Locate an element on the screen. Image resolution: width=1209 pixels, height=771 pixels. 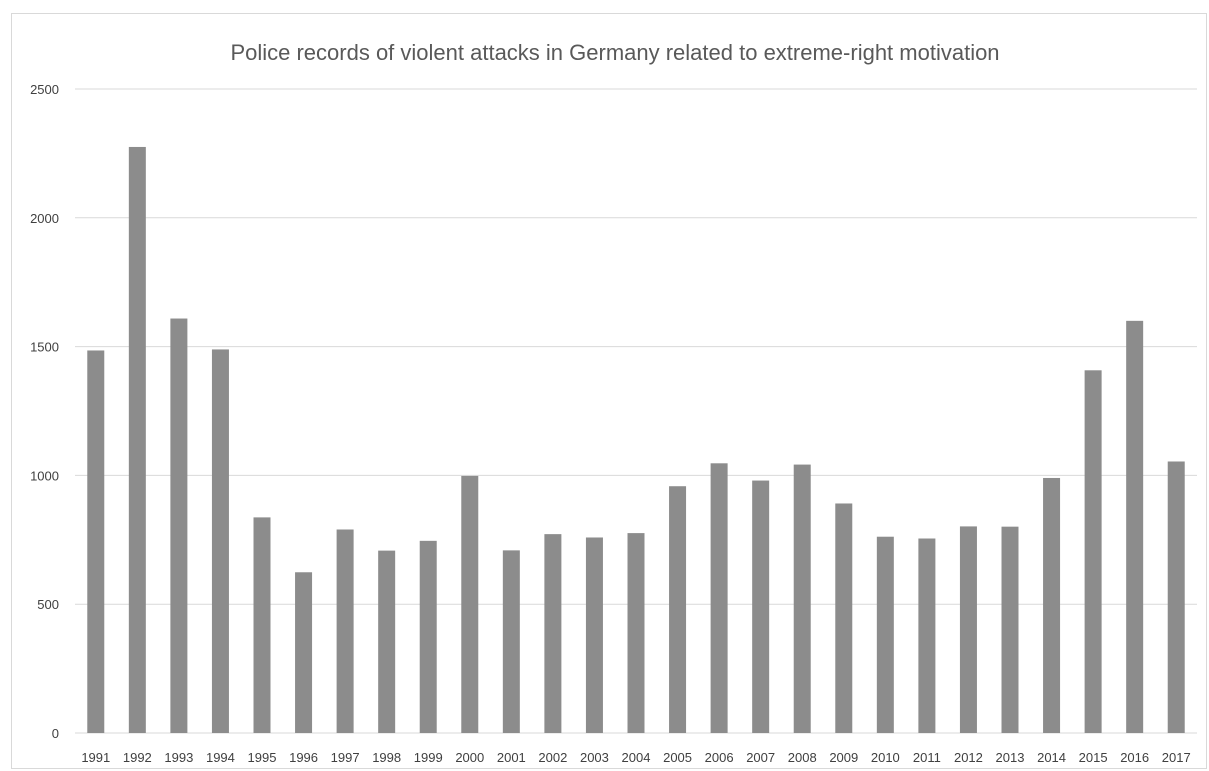
x-tick-label: 1994 is located at coordinates (220, 757).